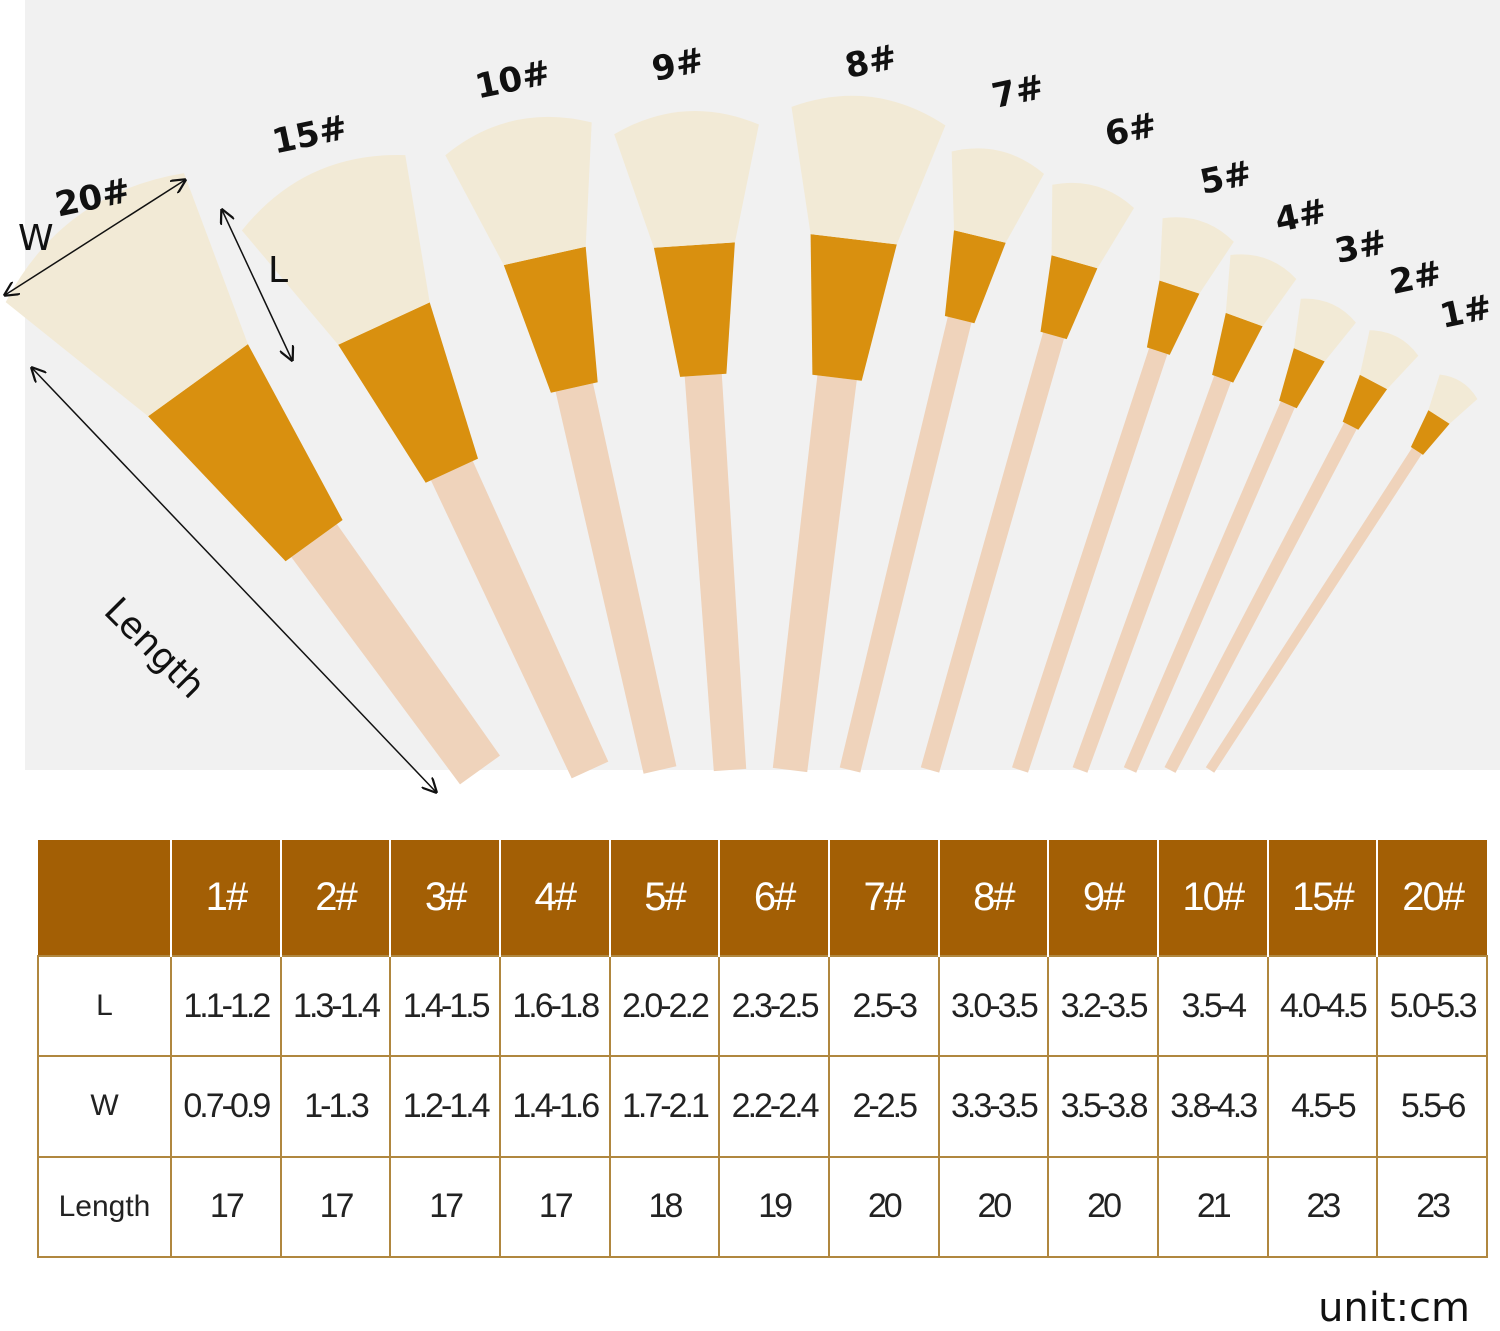 This screenshot has height=1331, width=1500. Describe the element at coordinates (883, 898) in the screenshot. I see `column-header: 7#` at that location.